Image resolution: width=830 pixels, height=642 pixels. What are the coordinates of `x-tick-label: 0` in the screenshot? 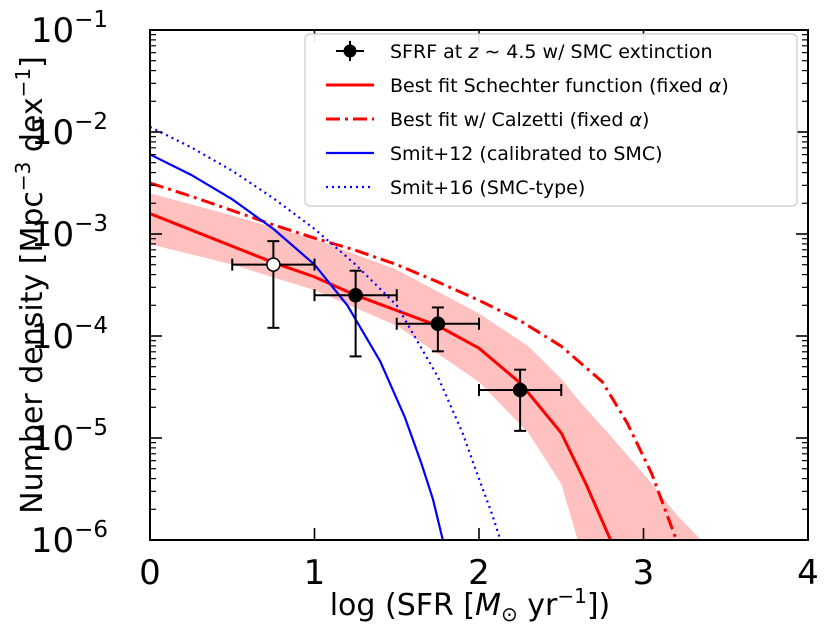 It's located at (150, 573).